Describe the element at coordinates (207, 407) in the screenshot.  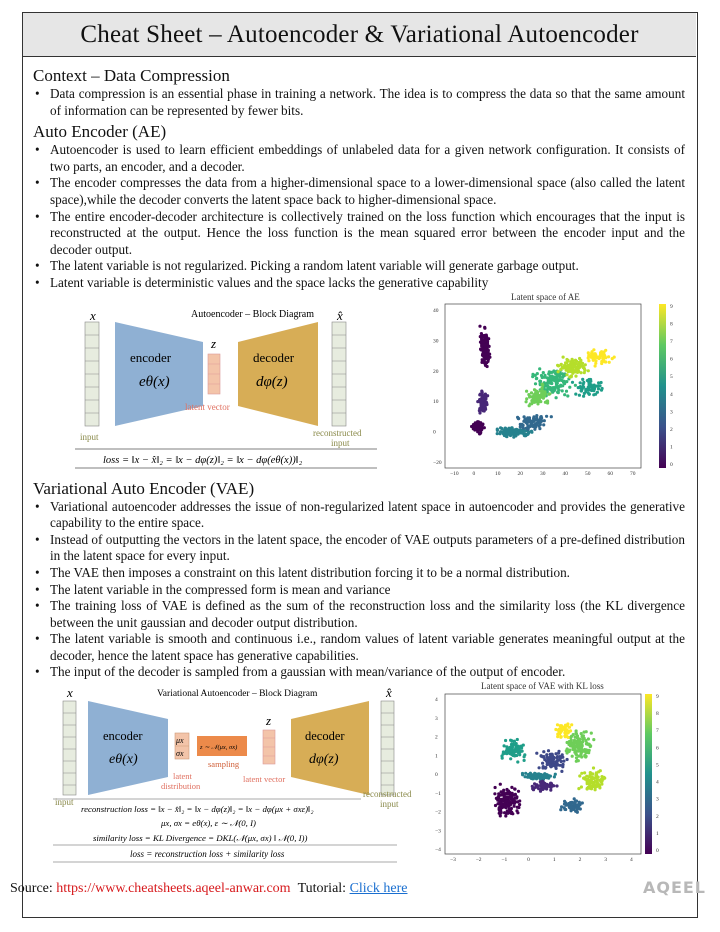
I see `ae-latent-label: latent vector` at that location.